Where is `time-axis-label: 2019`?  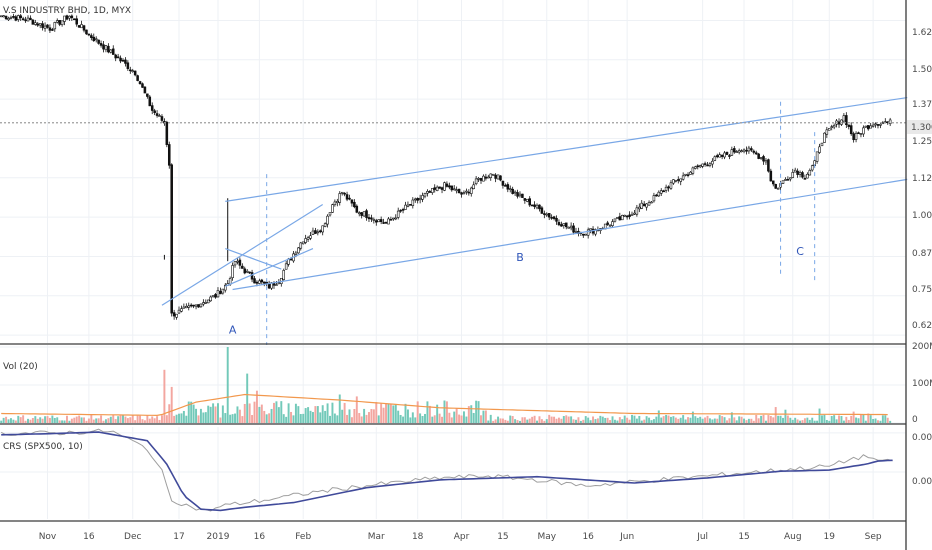
time-axis-label: 2019 is located at coordinates (218, 537).